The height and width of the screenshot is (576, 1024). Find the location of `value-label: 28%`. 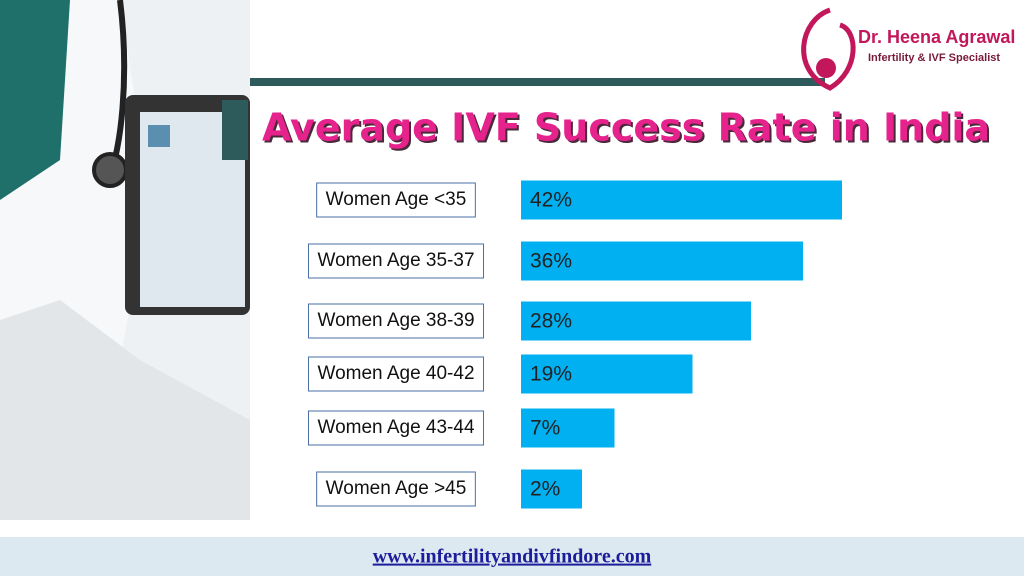

value-label: 28% is located at coordinates (551, 321).